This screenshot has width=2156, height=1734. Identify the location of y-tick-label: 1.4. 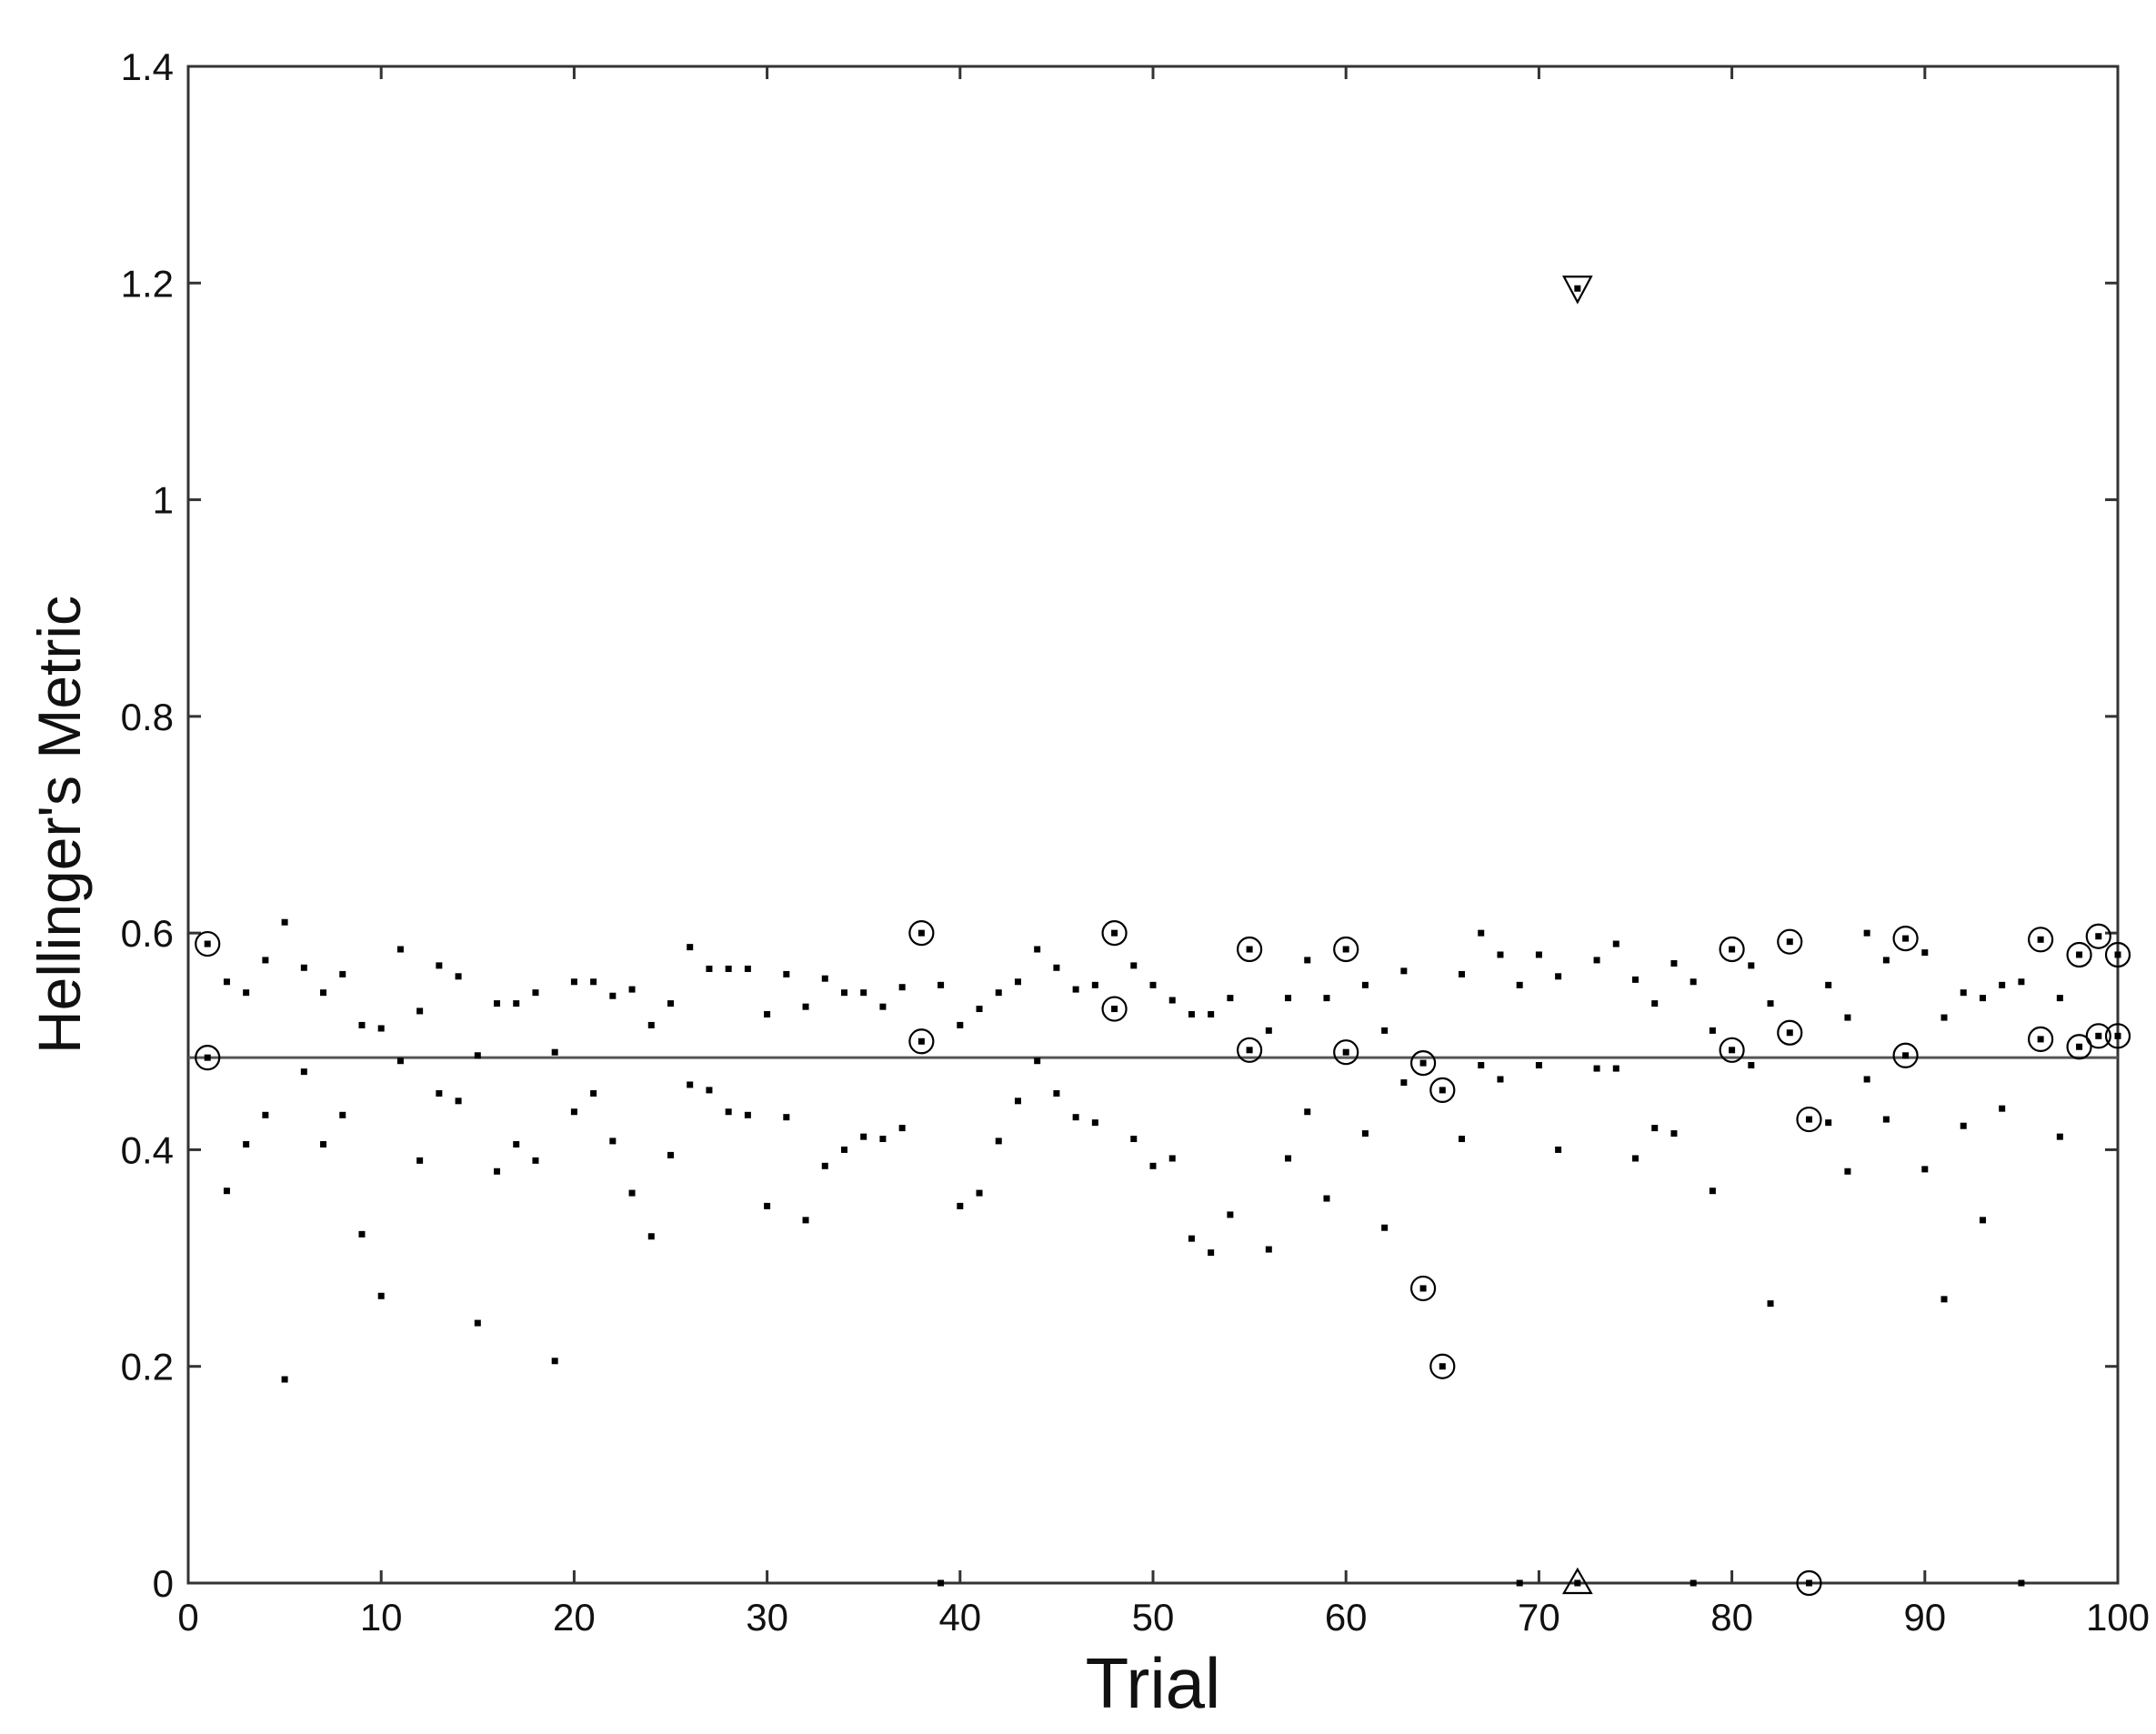
(147, 66).